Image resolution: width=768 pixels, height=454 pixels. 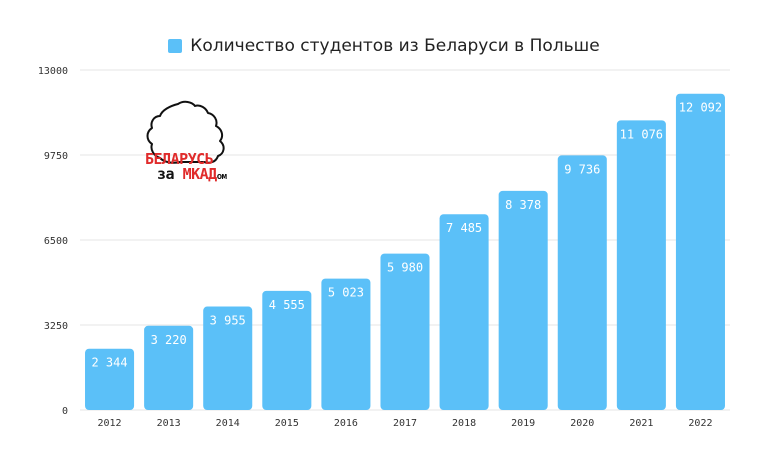 What do you see at coordinates (169, 423) in the screenshot?
I see `x-tick-label: 2013` at bounding box center [169, 423].